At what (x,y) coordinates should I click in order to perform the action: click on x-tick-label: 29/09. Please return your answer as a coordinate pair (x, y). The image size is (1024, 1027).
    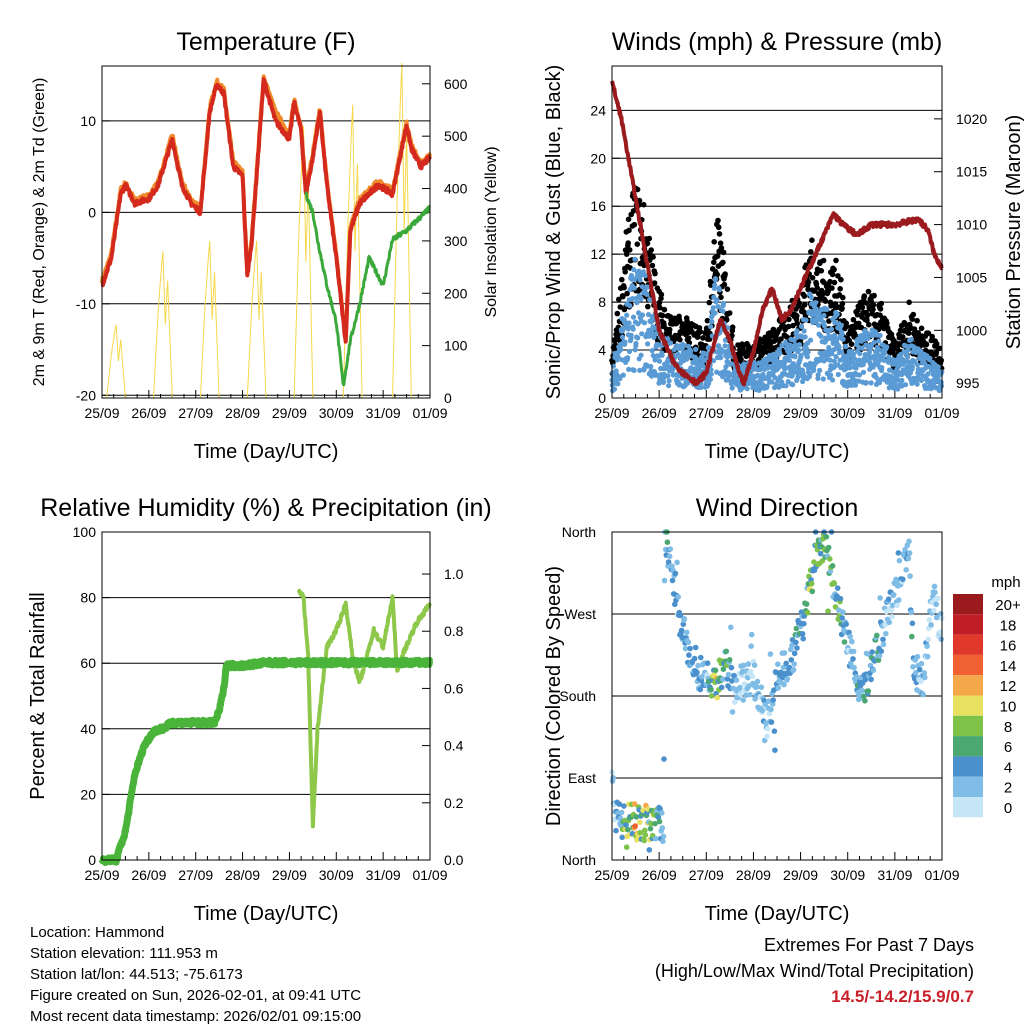
    Looking at the image, I should click on (289, 875).